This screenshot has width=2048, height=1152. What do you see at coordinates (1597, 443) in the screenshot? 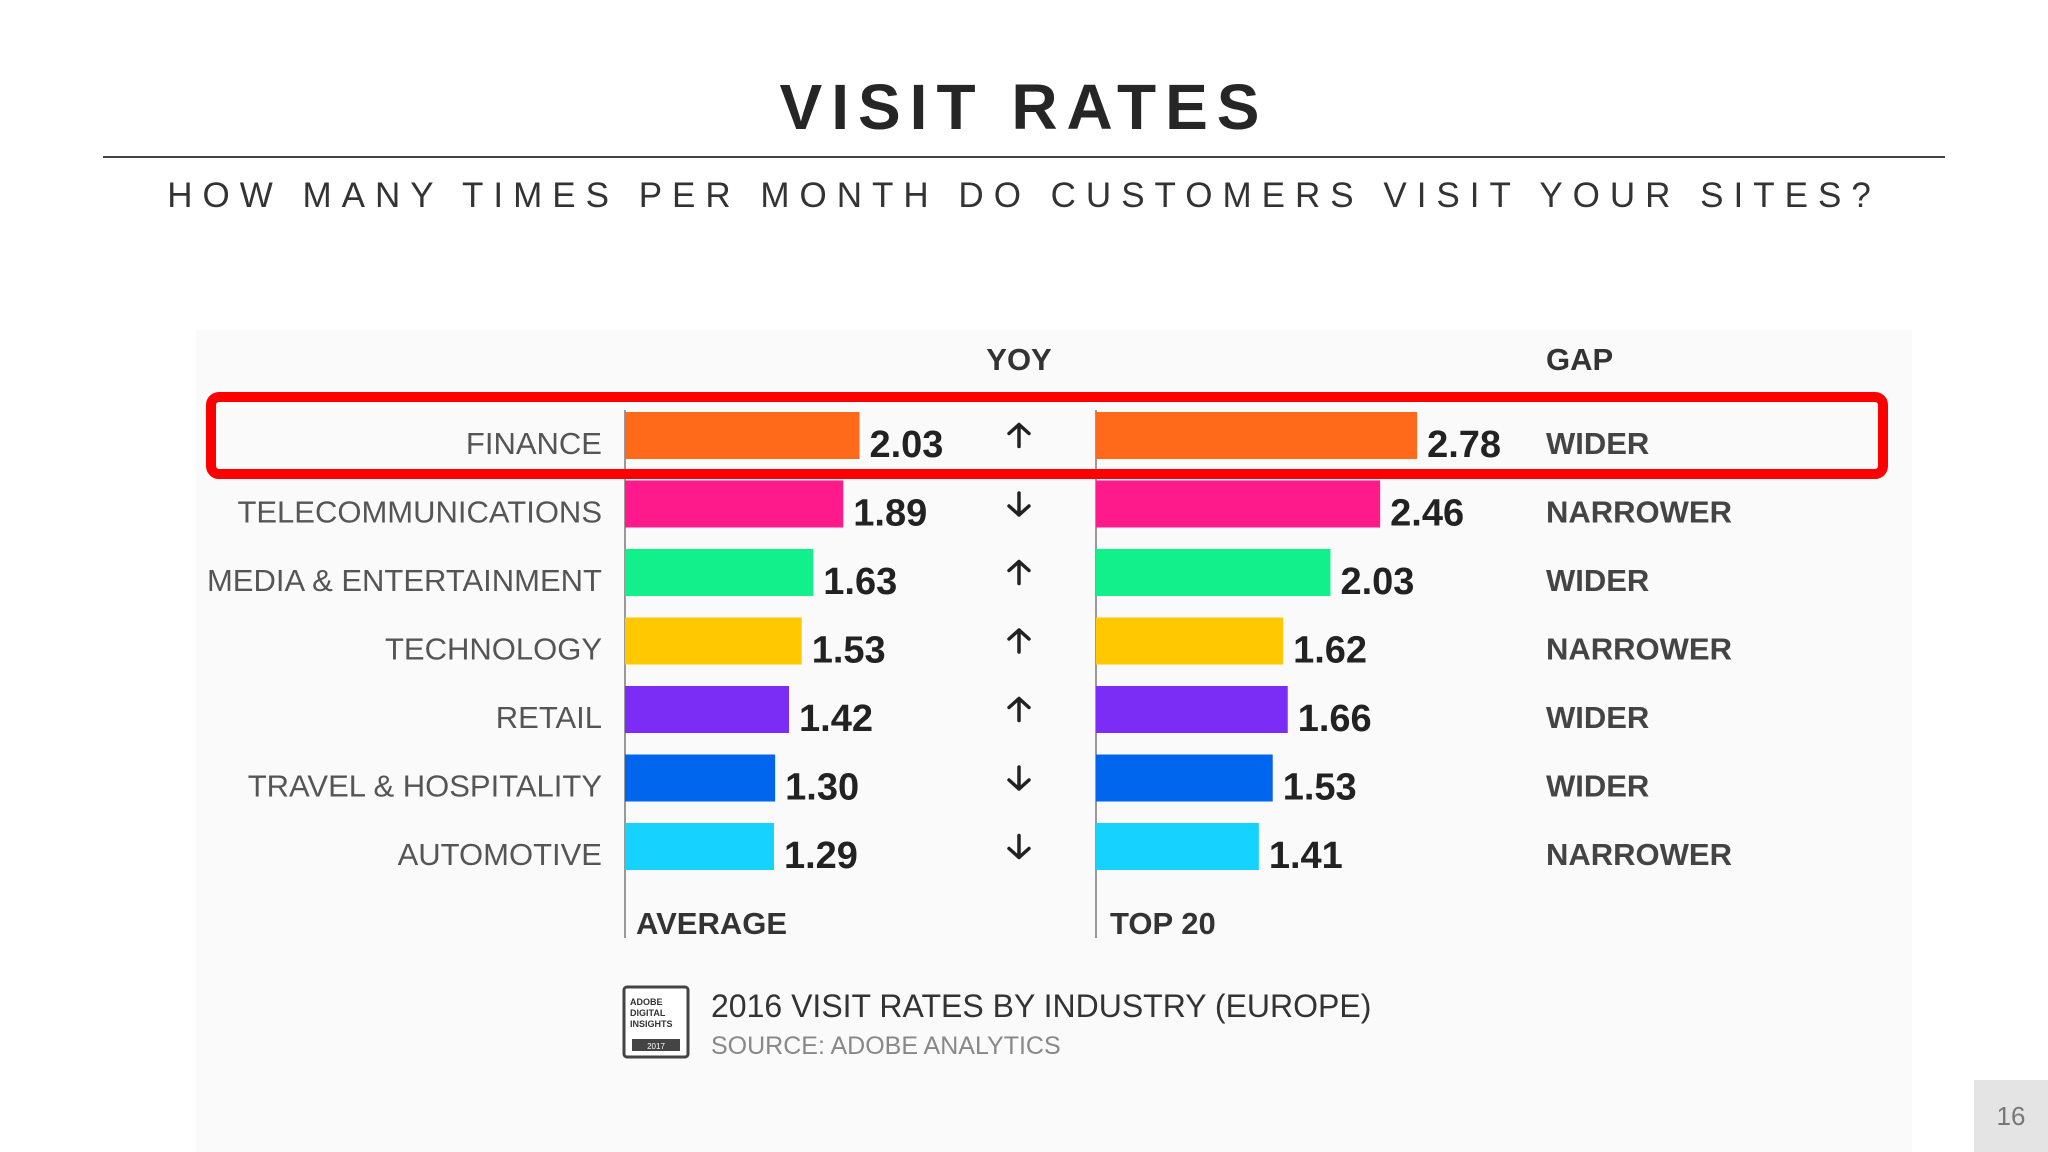
I see `gap-label-finance: WIDER` at bounding box center [1597, 443].